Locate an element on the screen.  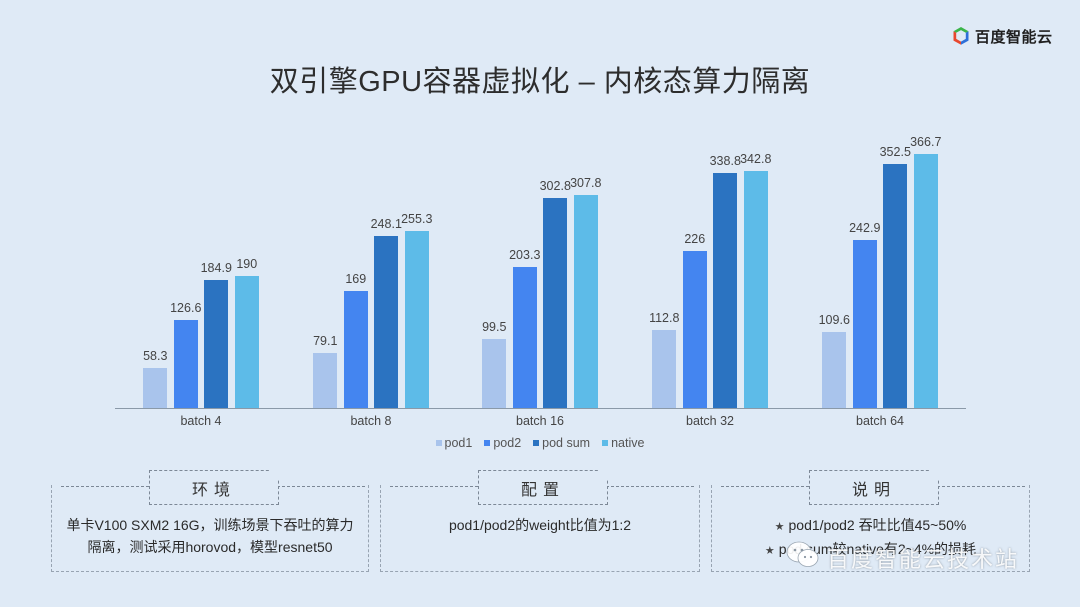
bar-value-label: 79.1 is located at coordinates (325, 341).